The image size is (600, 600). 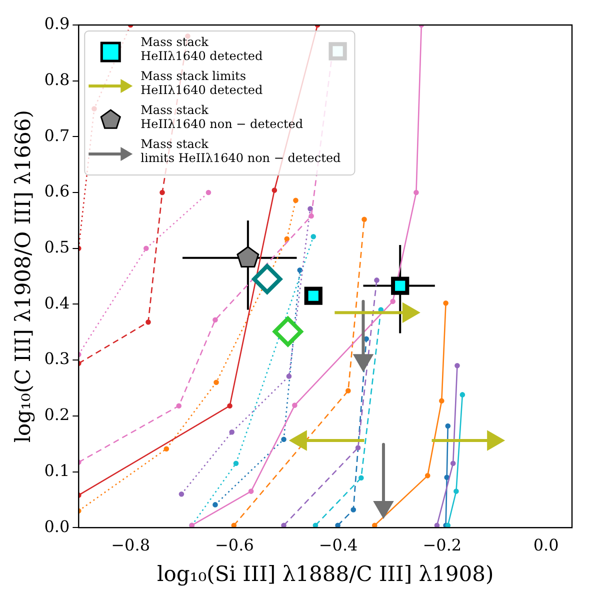 What do you see at coordinates (234, 544) in the screenshot?
I see `x-tick-label: −0.6` at bounding box center [234, 544].